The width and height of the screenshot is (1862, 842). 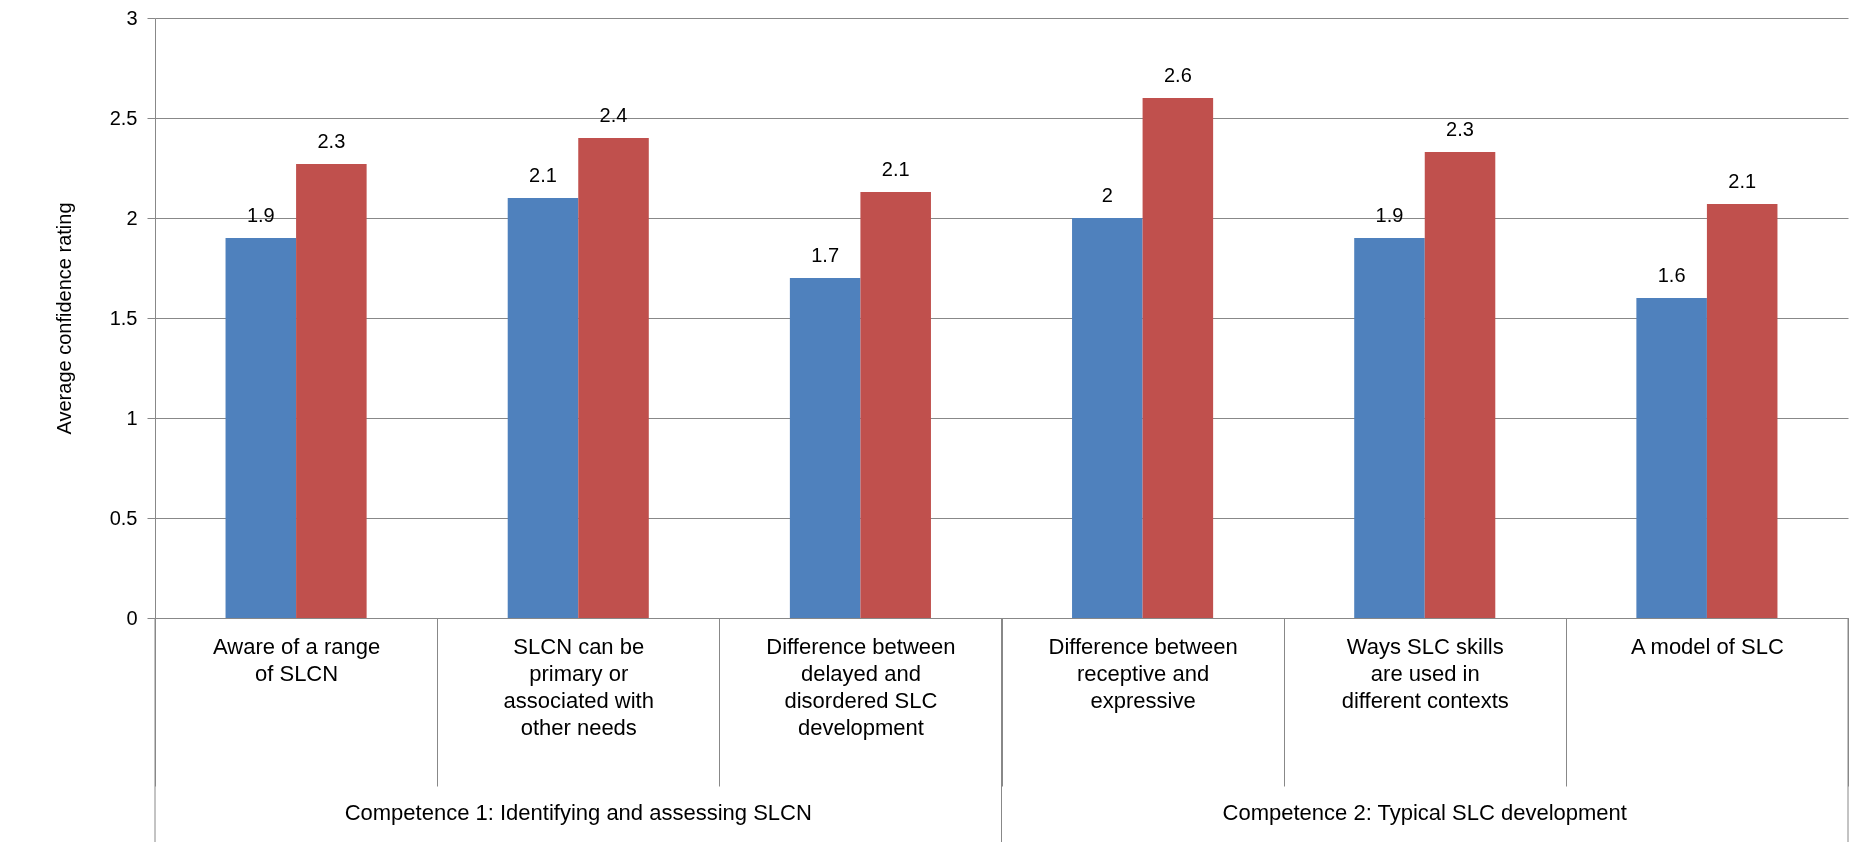 What do you see at coordinates (1424, 812) in the screenshot?
I see `text: Competence 2: Typical SLC development` at bounding box center [1424, 812].